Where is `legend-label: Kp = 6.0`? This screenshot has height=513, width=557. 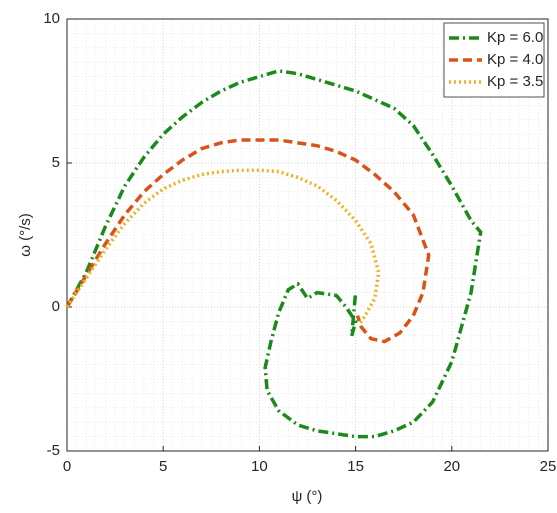
legend-label: Kp = 6.0 is located at coordinates (515, 37).